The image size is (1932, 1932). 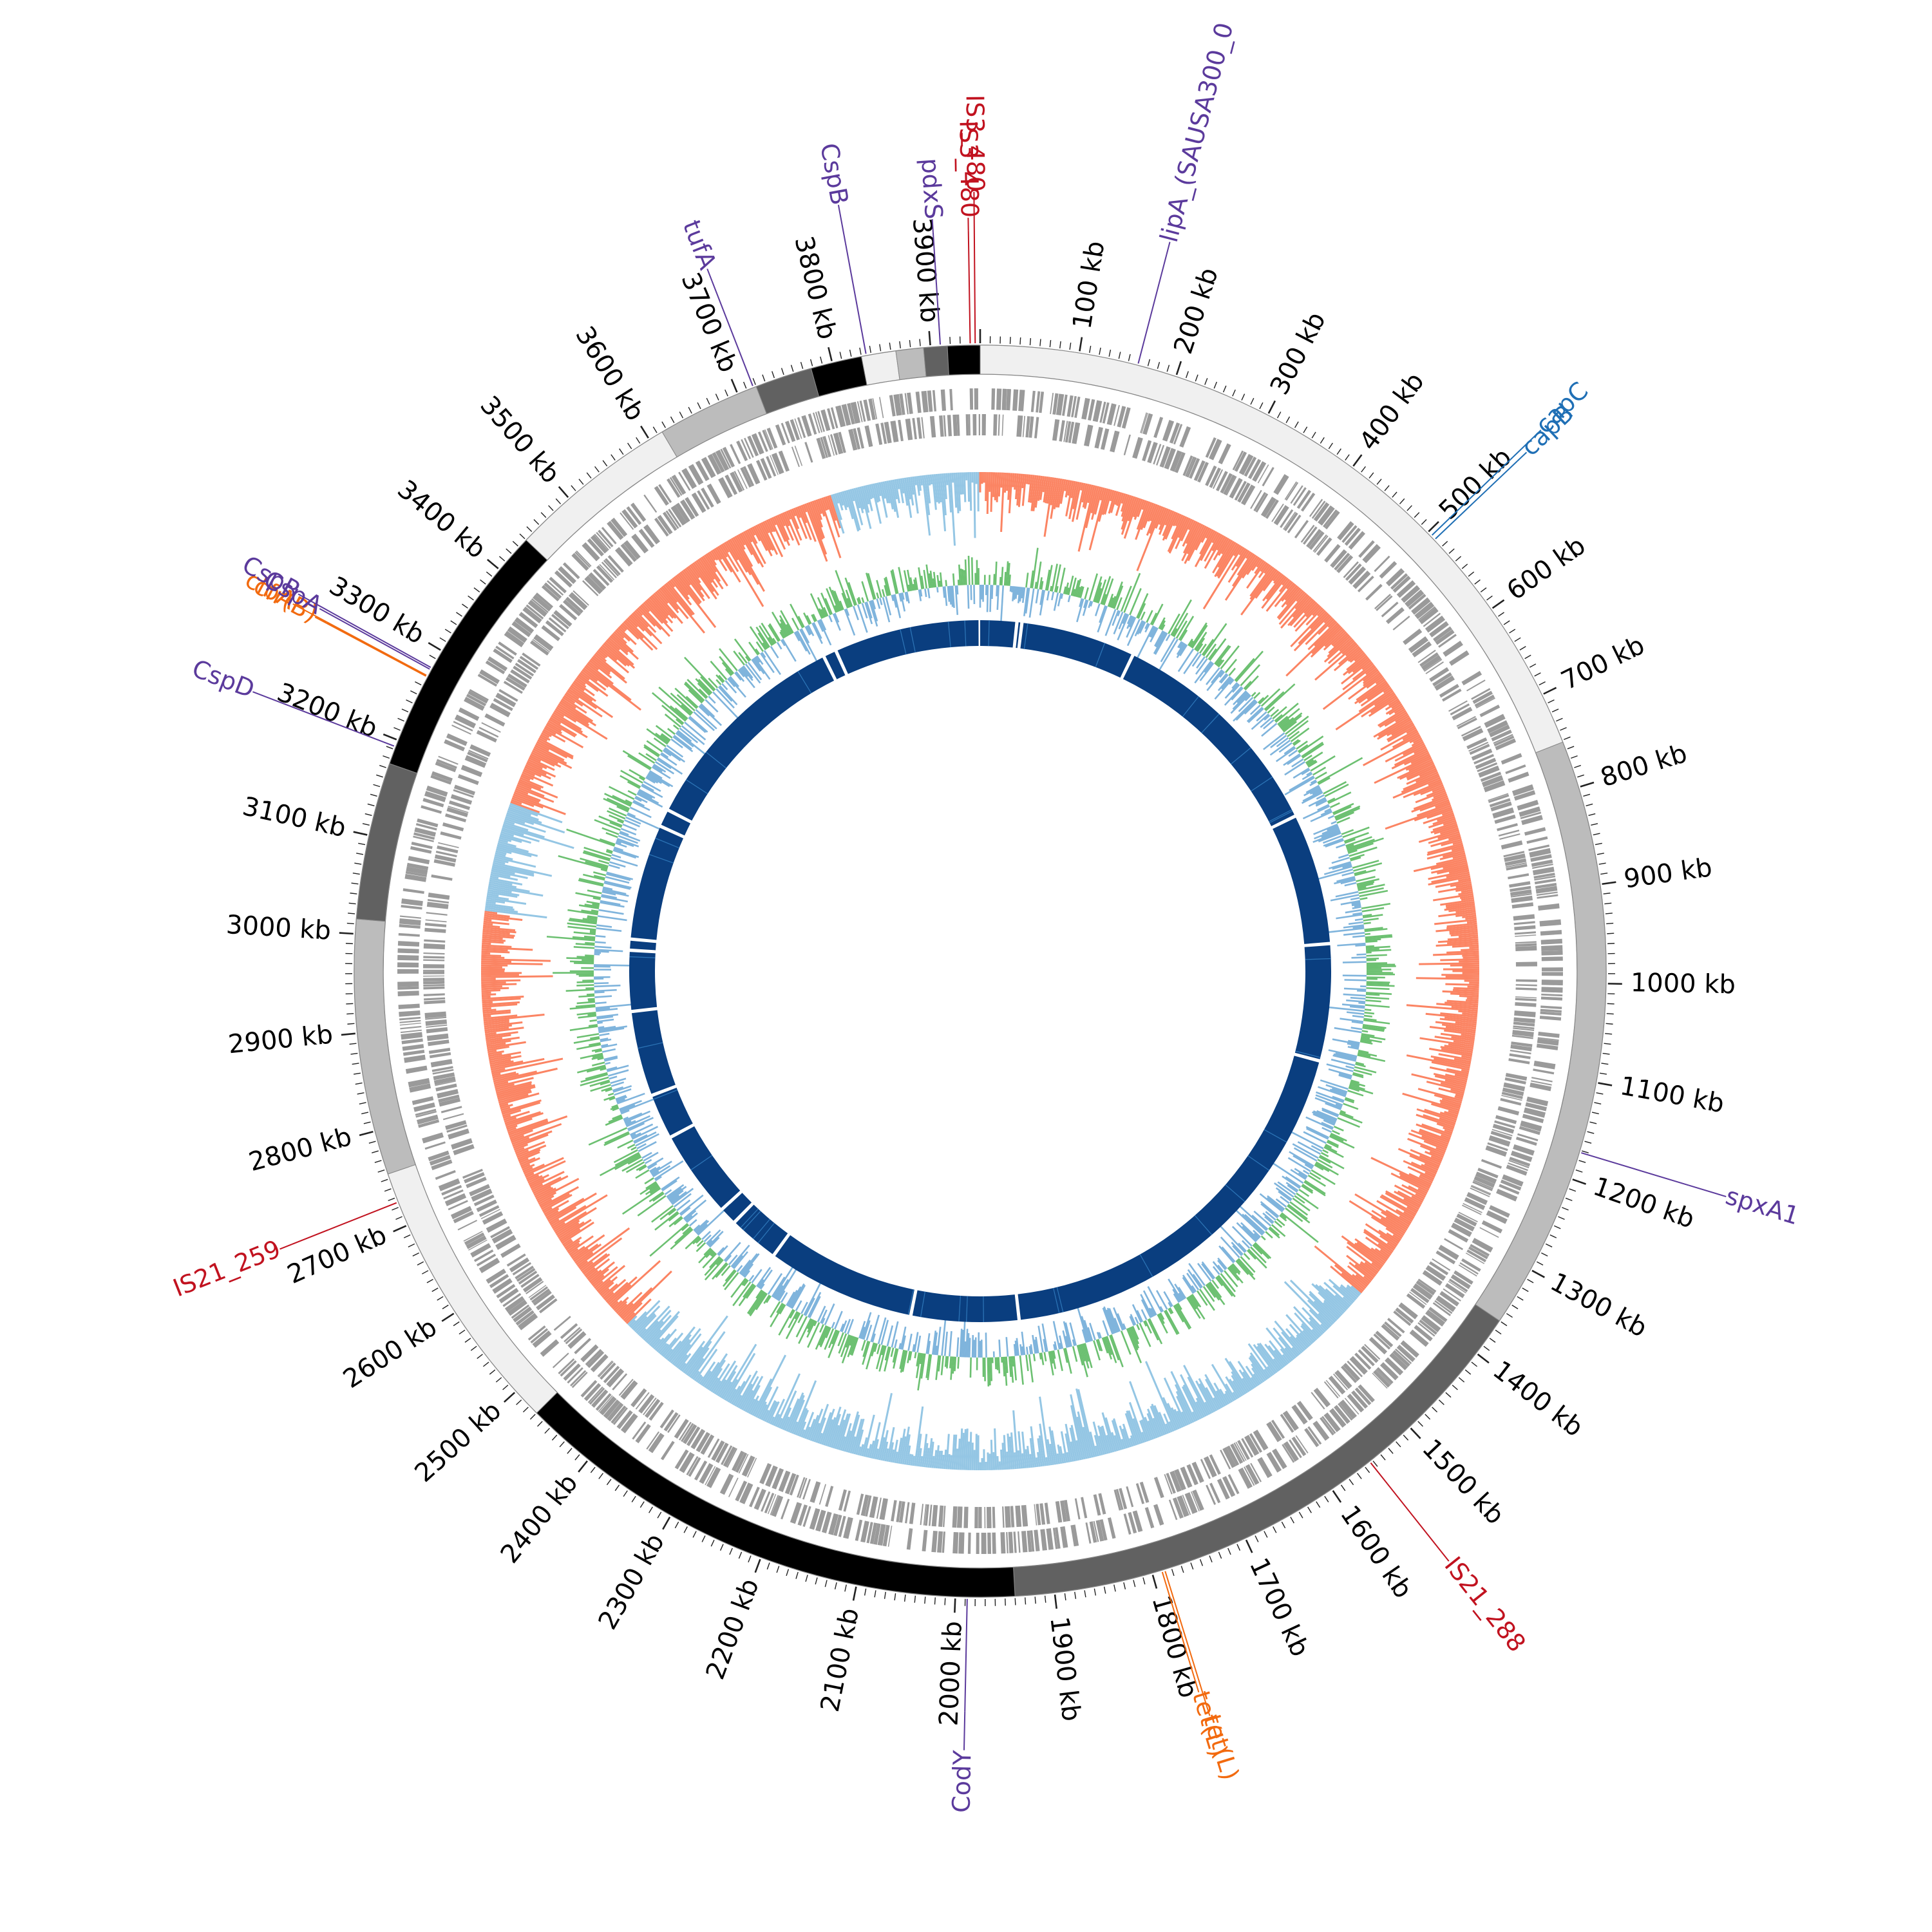 What do you see at coordinates (965, 1306) in the screenshot?
I see `blast-hit-block` at bounding box center [965, 1306].